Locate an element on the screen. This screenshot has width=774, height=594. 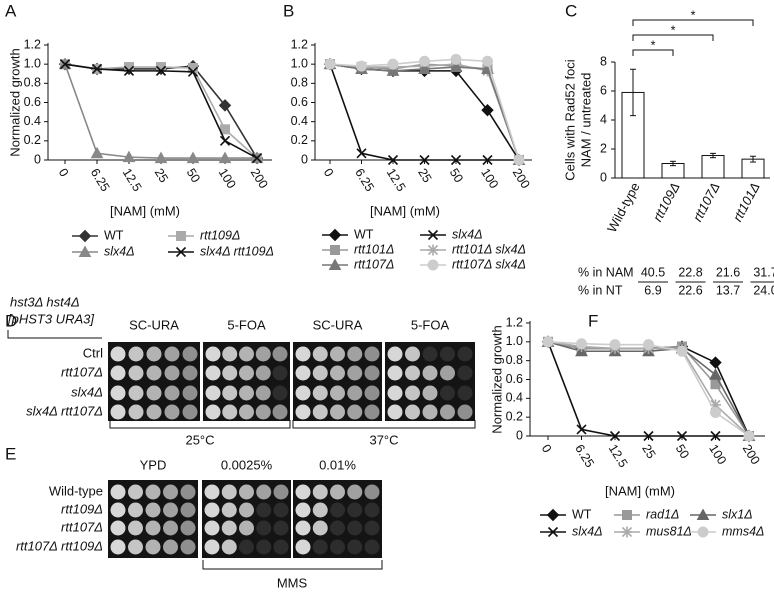
column-label: 0.0025% is located at coordinates (247, 464).